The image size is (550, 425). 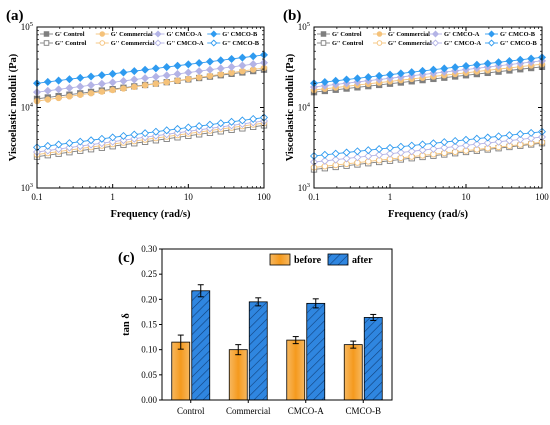 I want to click on series-g-cmco-b, so click(x=428, y=143).